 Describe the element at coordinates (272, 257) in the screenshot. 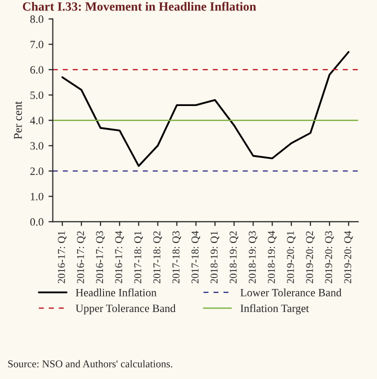

I see `x-tick-label: 2018-19: Q4` at that location.